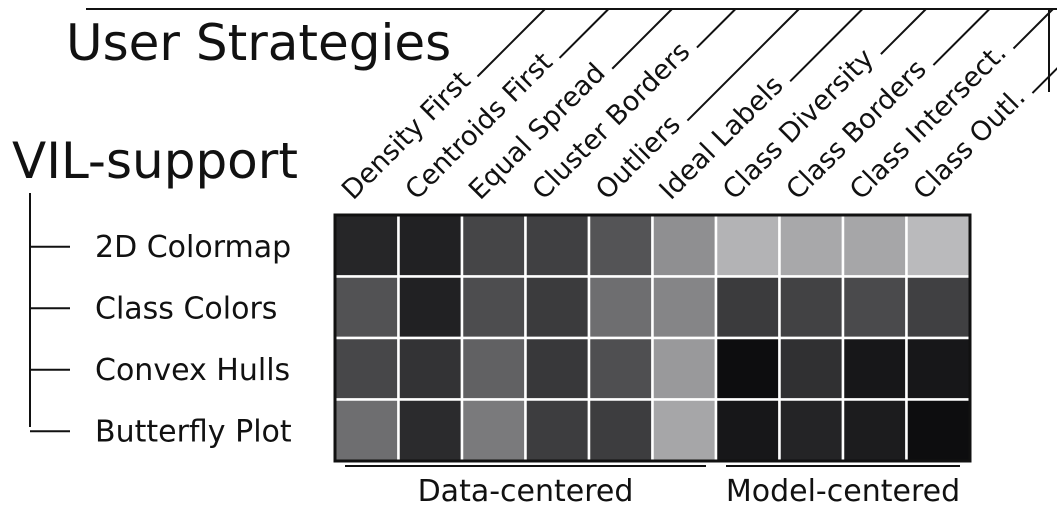  I want to click on column-groups: Data-centered Model-centered, so click(652, 487).